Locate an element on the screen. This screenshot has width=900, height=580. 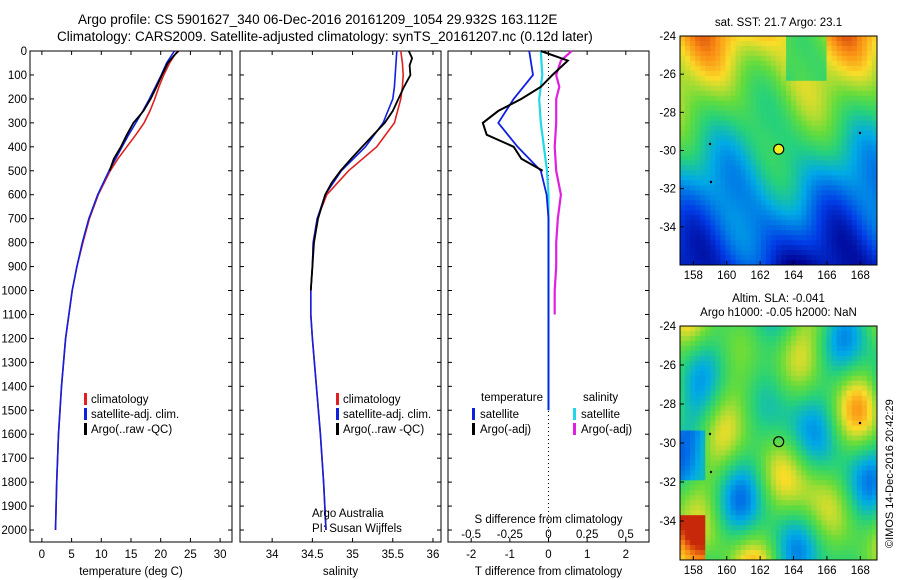
x-tick-label-s: -0.25 is located at coordinates (510, 535).